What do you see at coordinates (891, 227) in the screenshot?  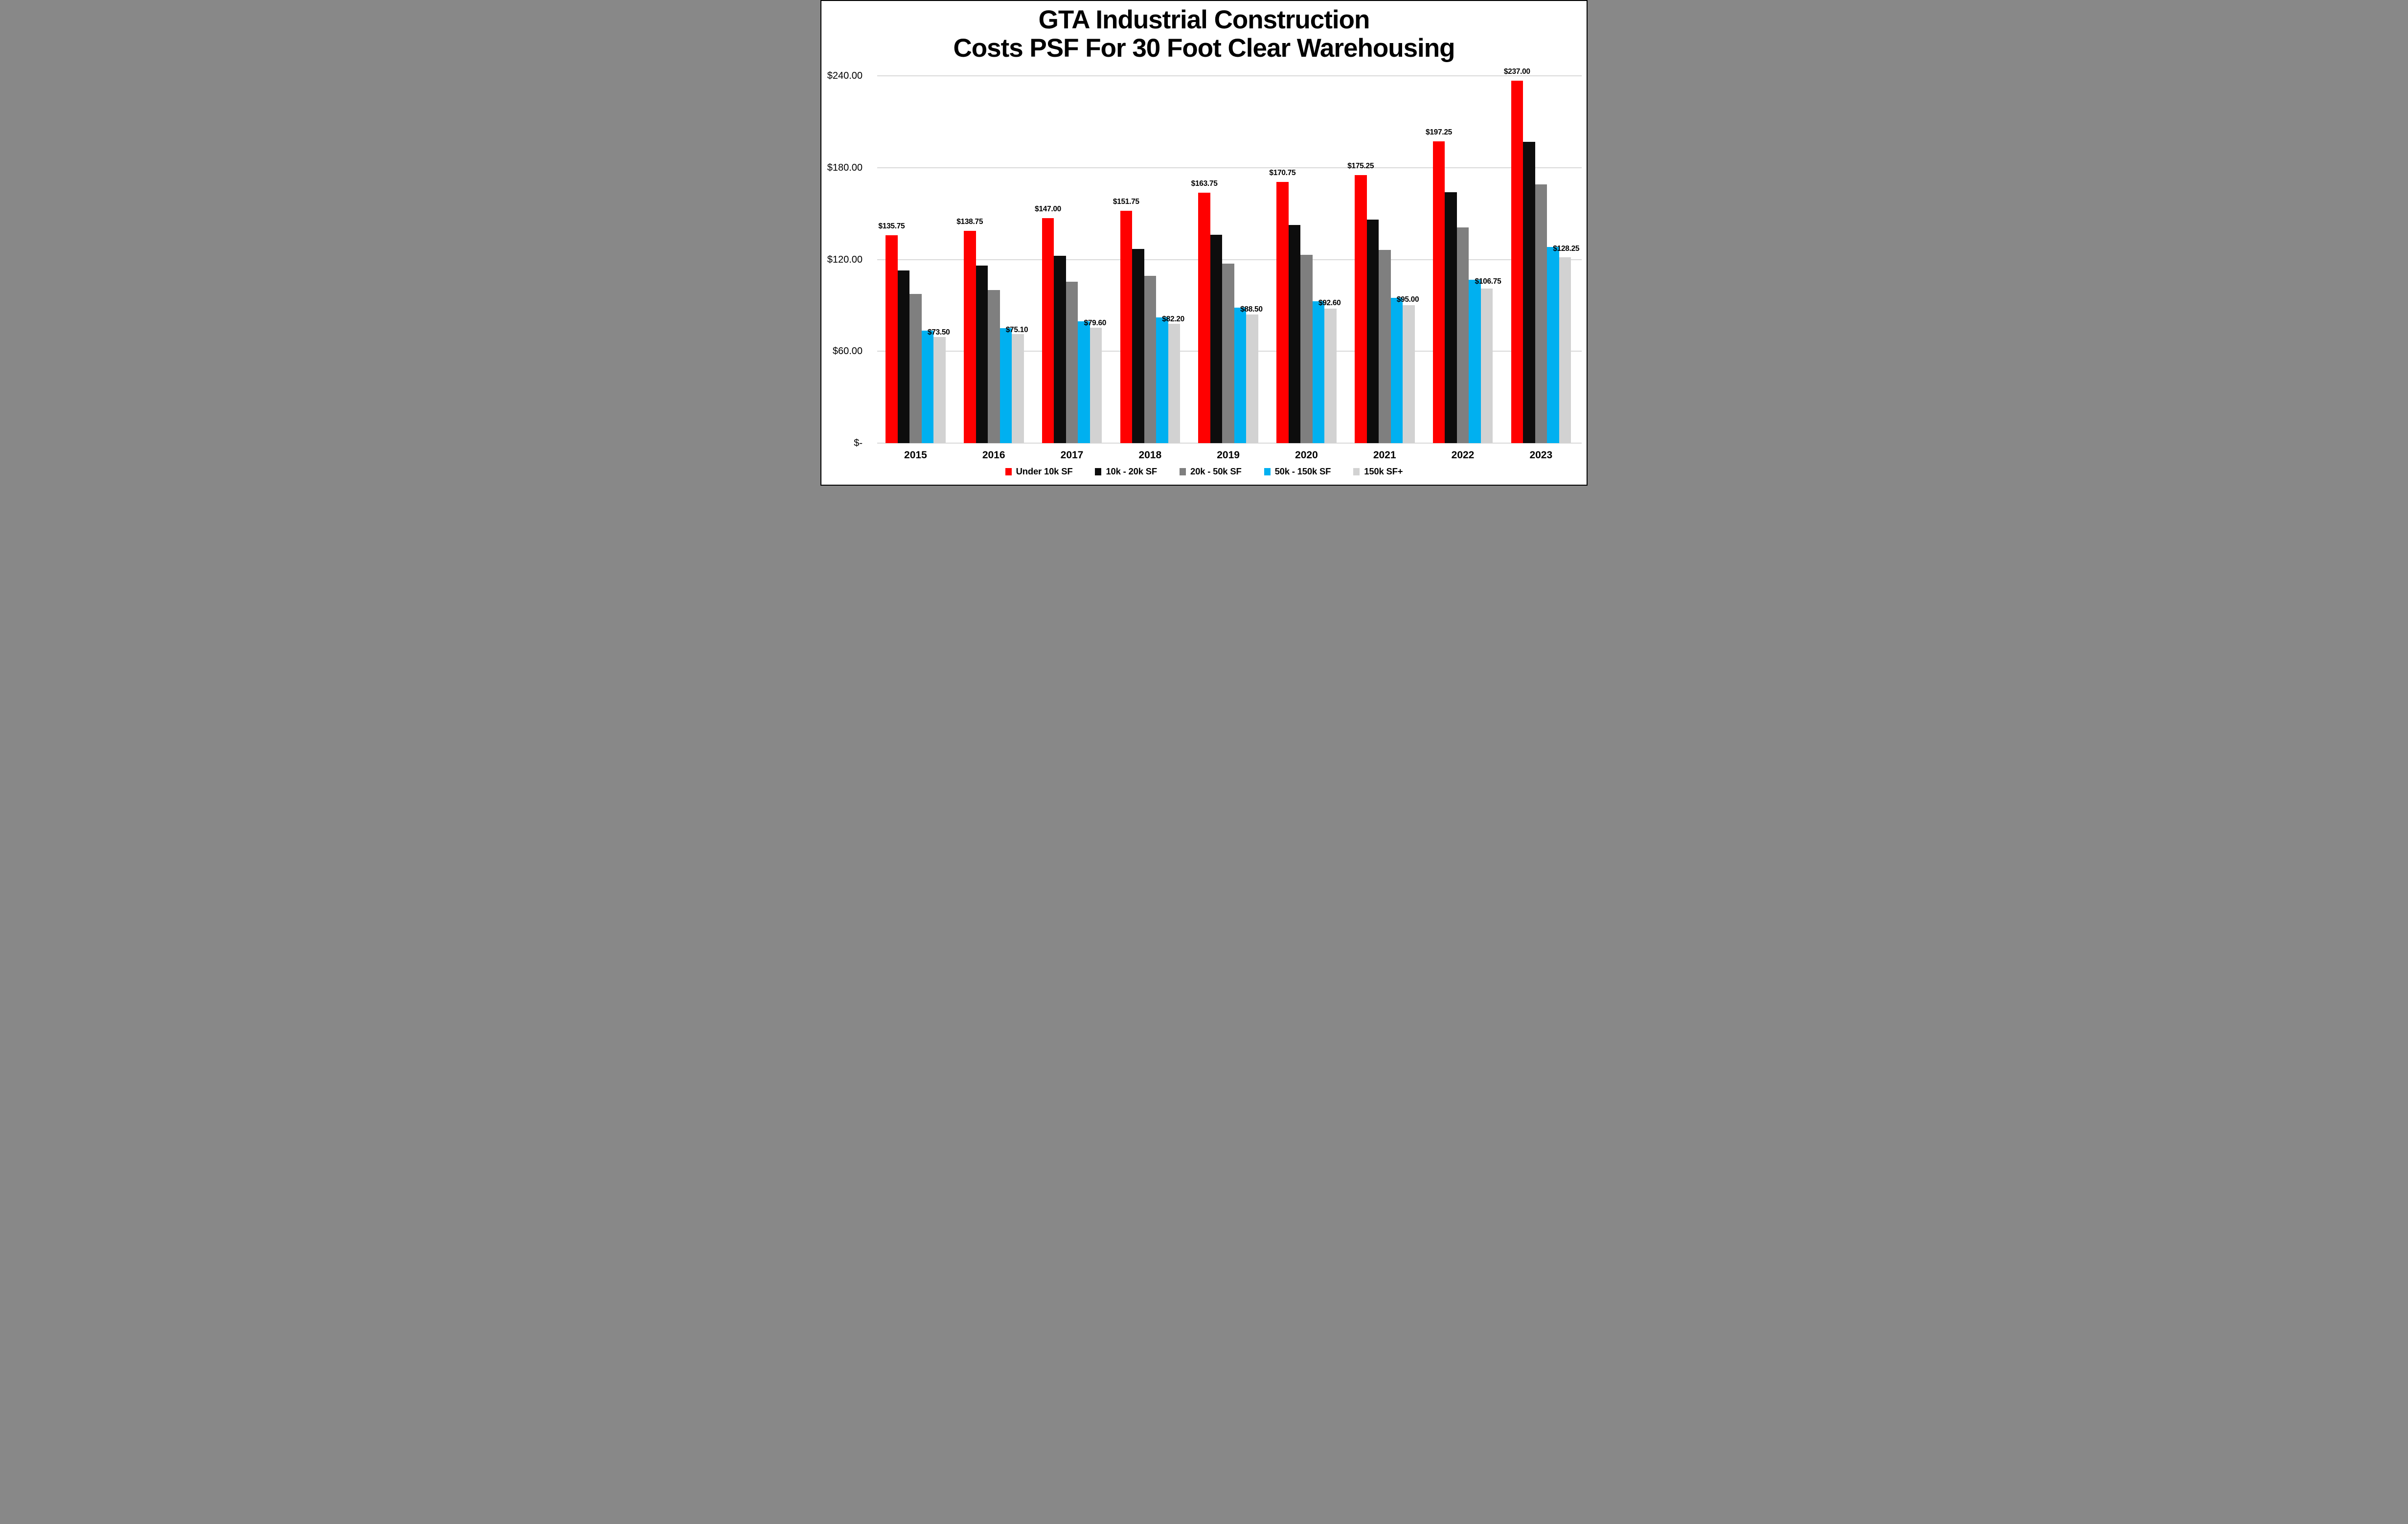 I see `data-label-2015-under-10k-sf: $135.75` at bounding box center [891, 227].